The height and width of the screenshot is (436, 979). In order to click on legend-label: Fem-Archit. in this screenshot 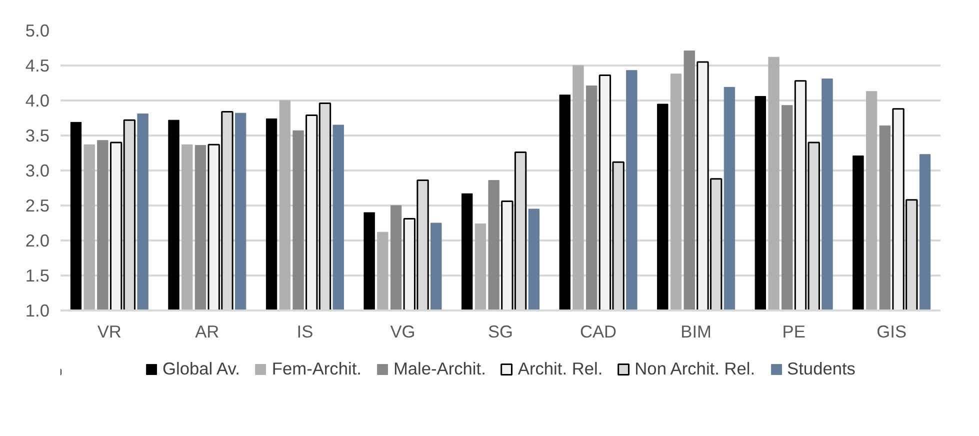, I will do `click(317, 369)`.